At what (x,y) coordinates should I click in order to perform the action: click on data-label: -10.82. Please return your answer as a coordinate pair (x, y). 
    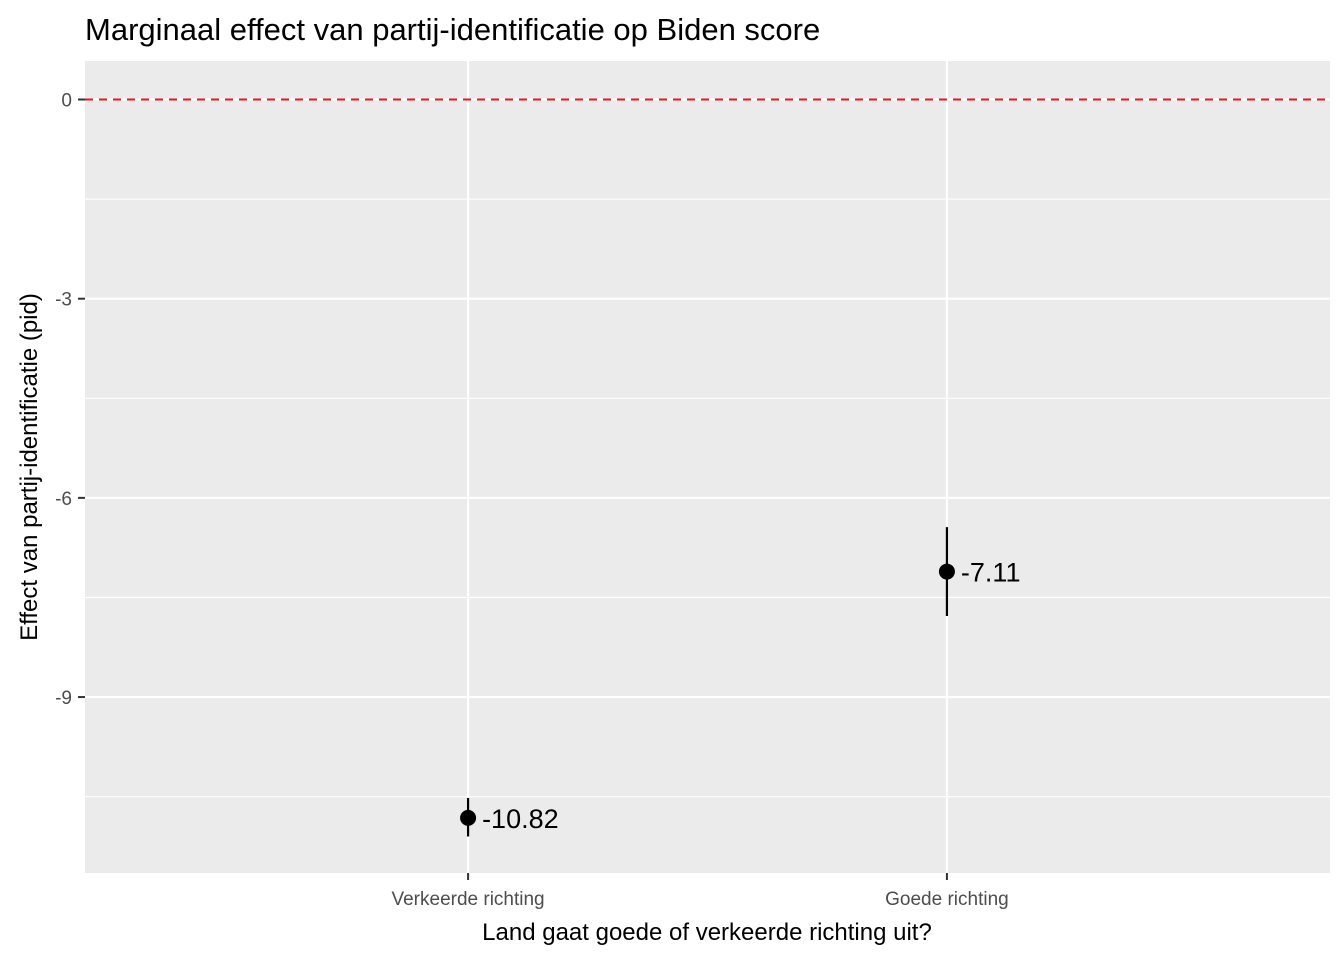
    Looking at the image, I should click on (520, 819).